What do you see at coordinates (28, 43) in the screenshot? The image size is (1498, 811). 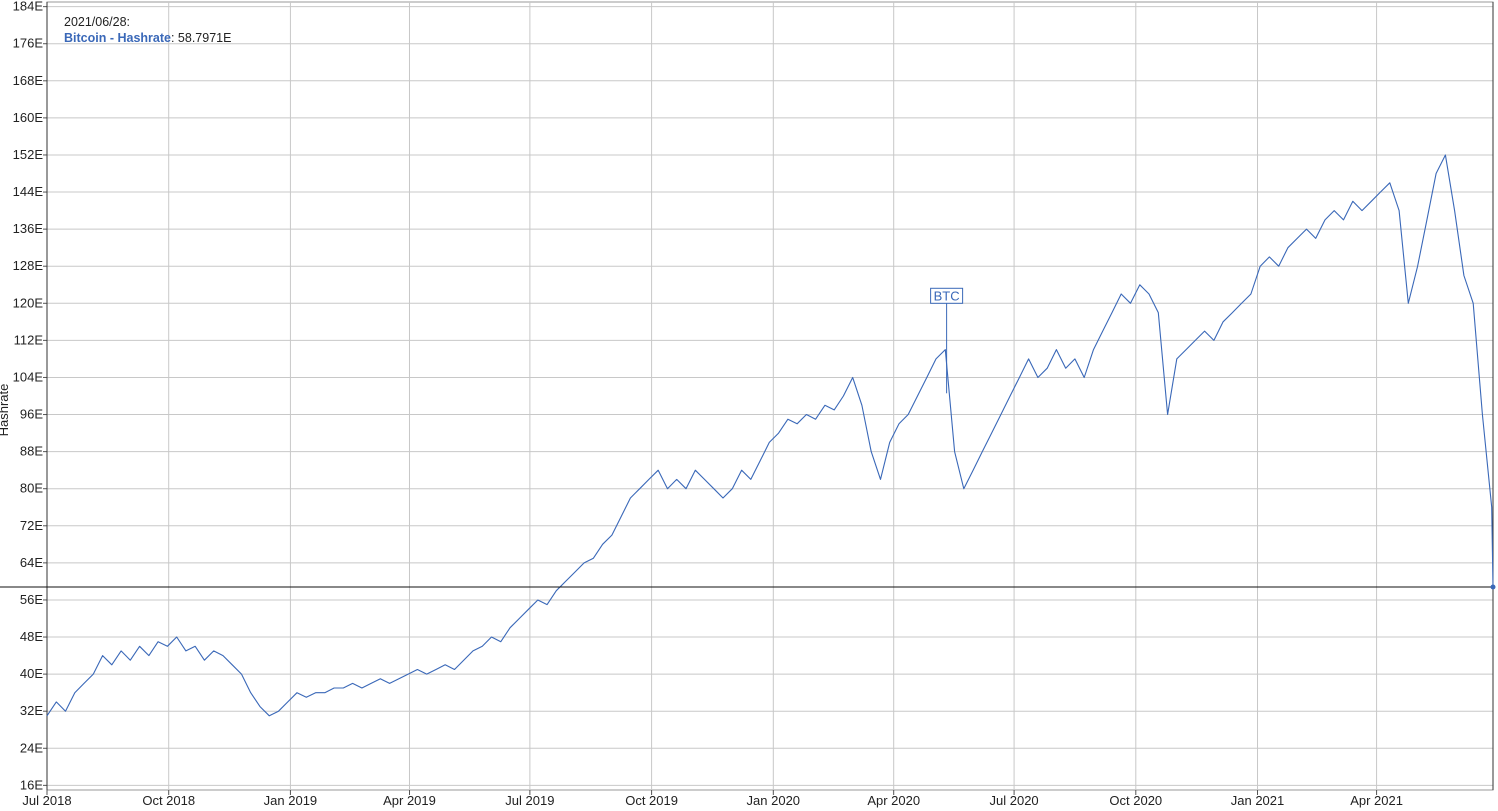 I see `y-tick-label: 176E` at bounding box center [28, 43].